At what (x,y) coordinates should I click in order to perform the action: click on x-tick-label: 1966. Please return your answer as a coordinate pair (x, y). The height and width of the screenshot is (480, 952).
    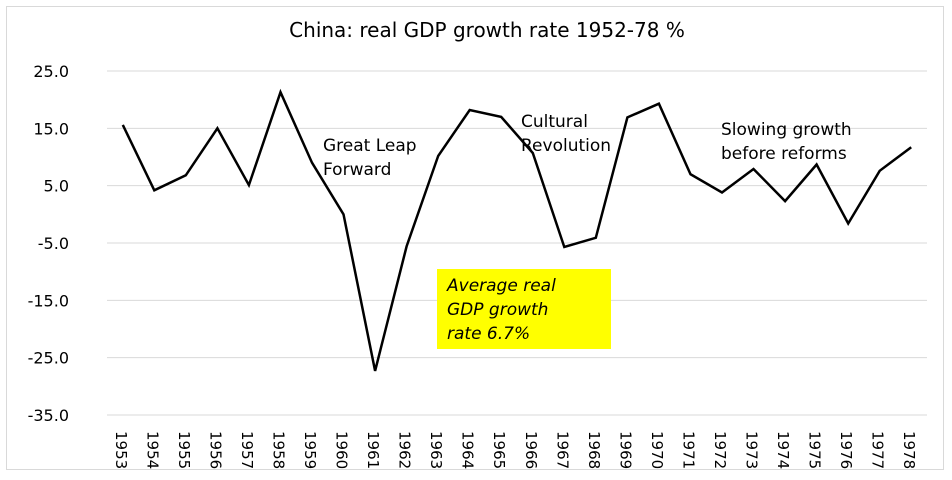
    Looking at the image, I should click on (531, 450).